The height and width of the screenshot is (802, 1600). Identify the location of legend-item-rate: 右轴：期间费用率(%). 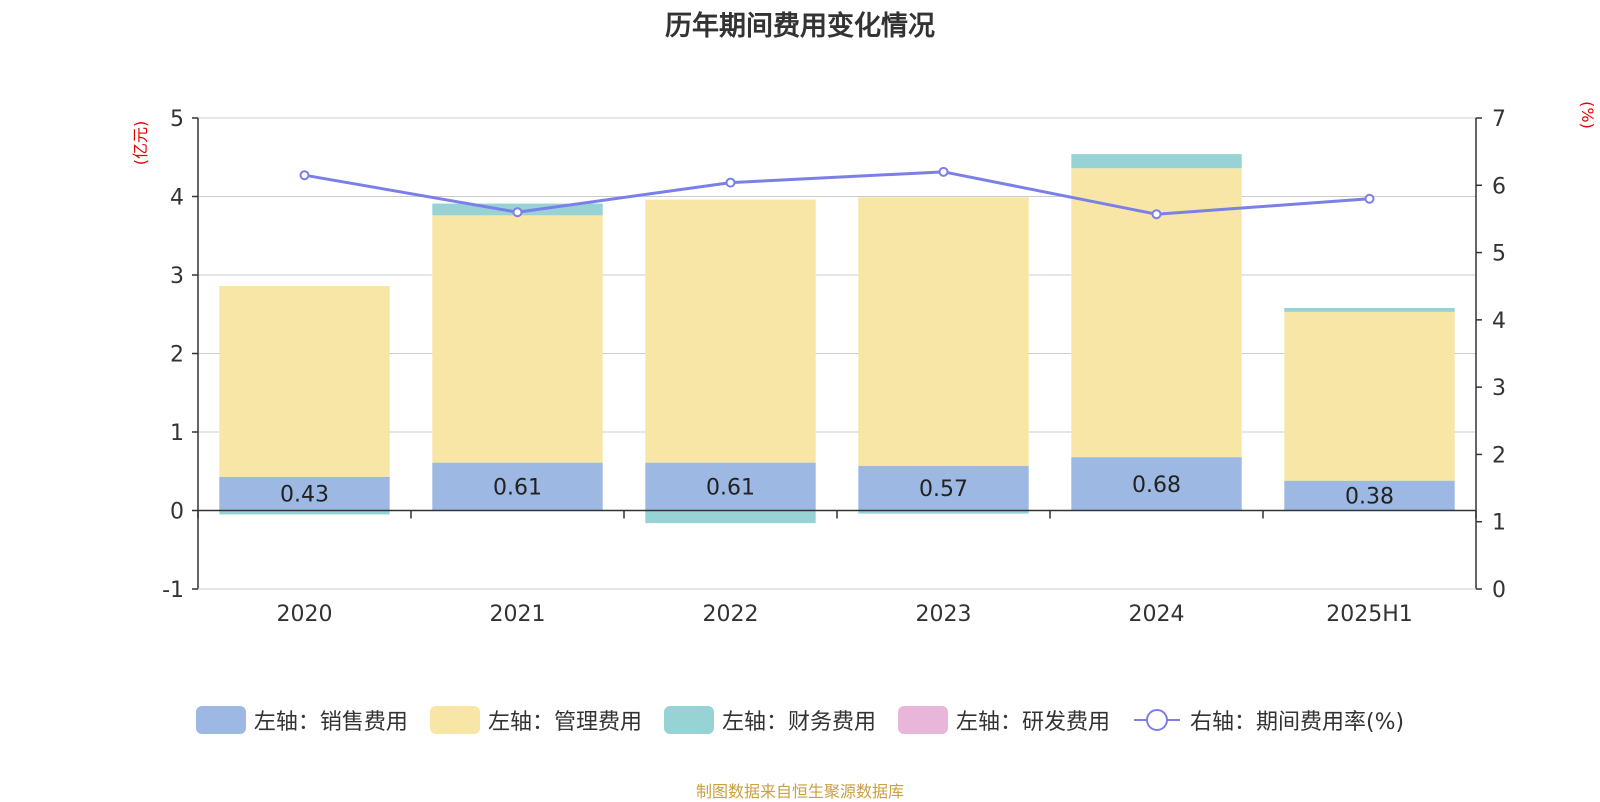
(1268, 720).